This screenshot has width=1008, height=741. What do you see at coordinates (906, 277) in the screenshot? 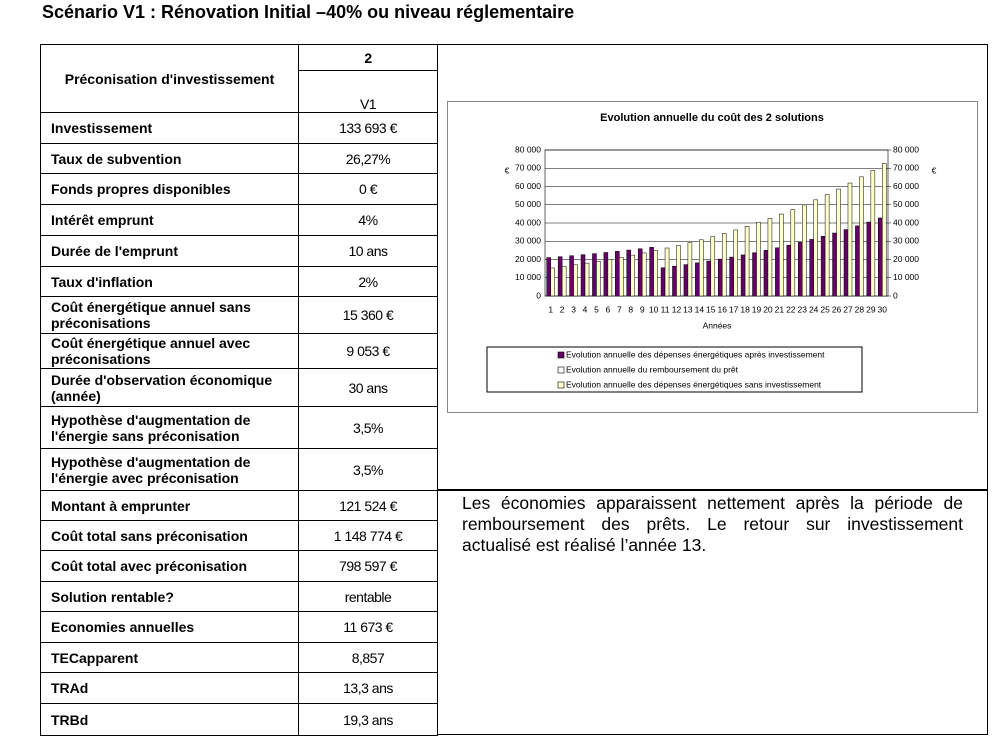
I see `y2-tick-label: 10 000` at bounding box center [906, 277].